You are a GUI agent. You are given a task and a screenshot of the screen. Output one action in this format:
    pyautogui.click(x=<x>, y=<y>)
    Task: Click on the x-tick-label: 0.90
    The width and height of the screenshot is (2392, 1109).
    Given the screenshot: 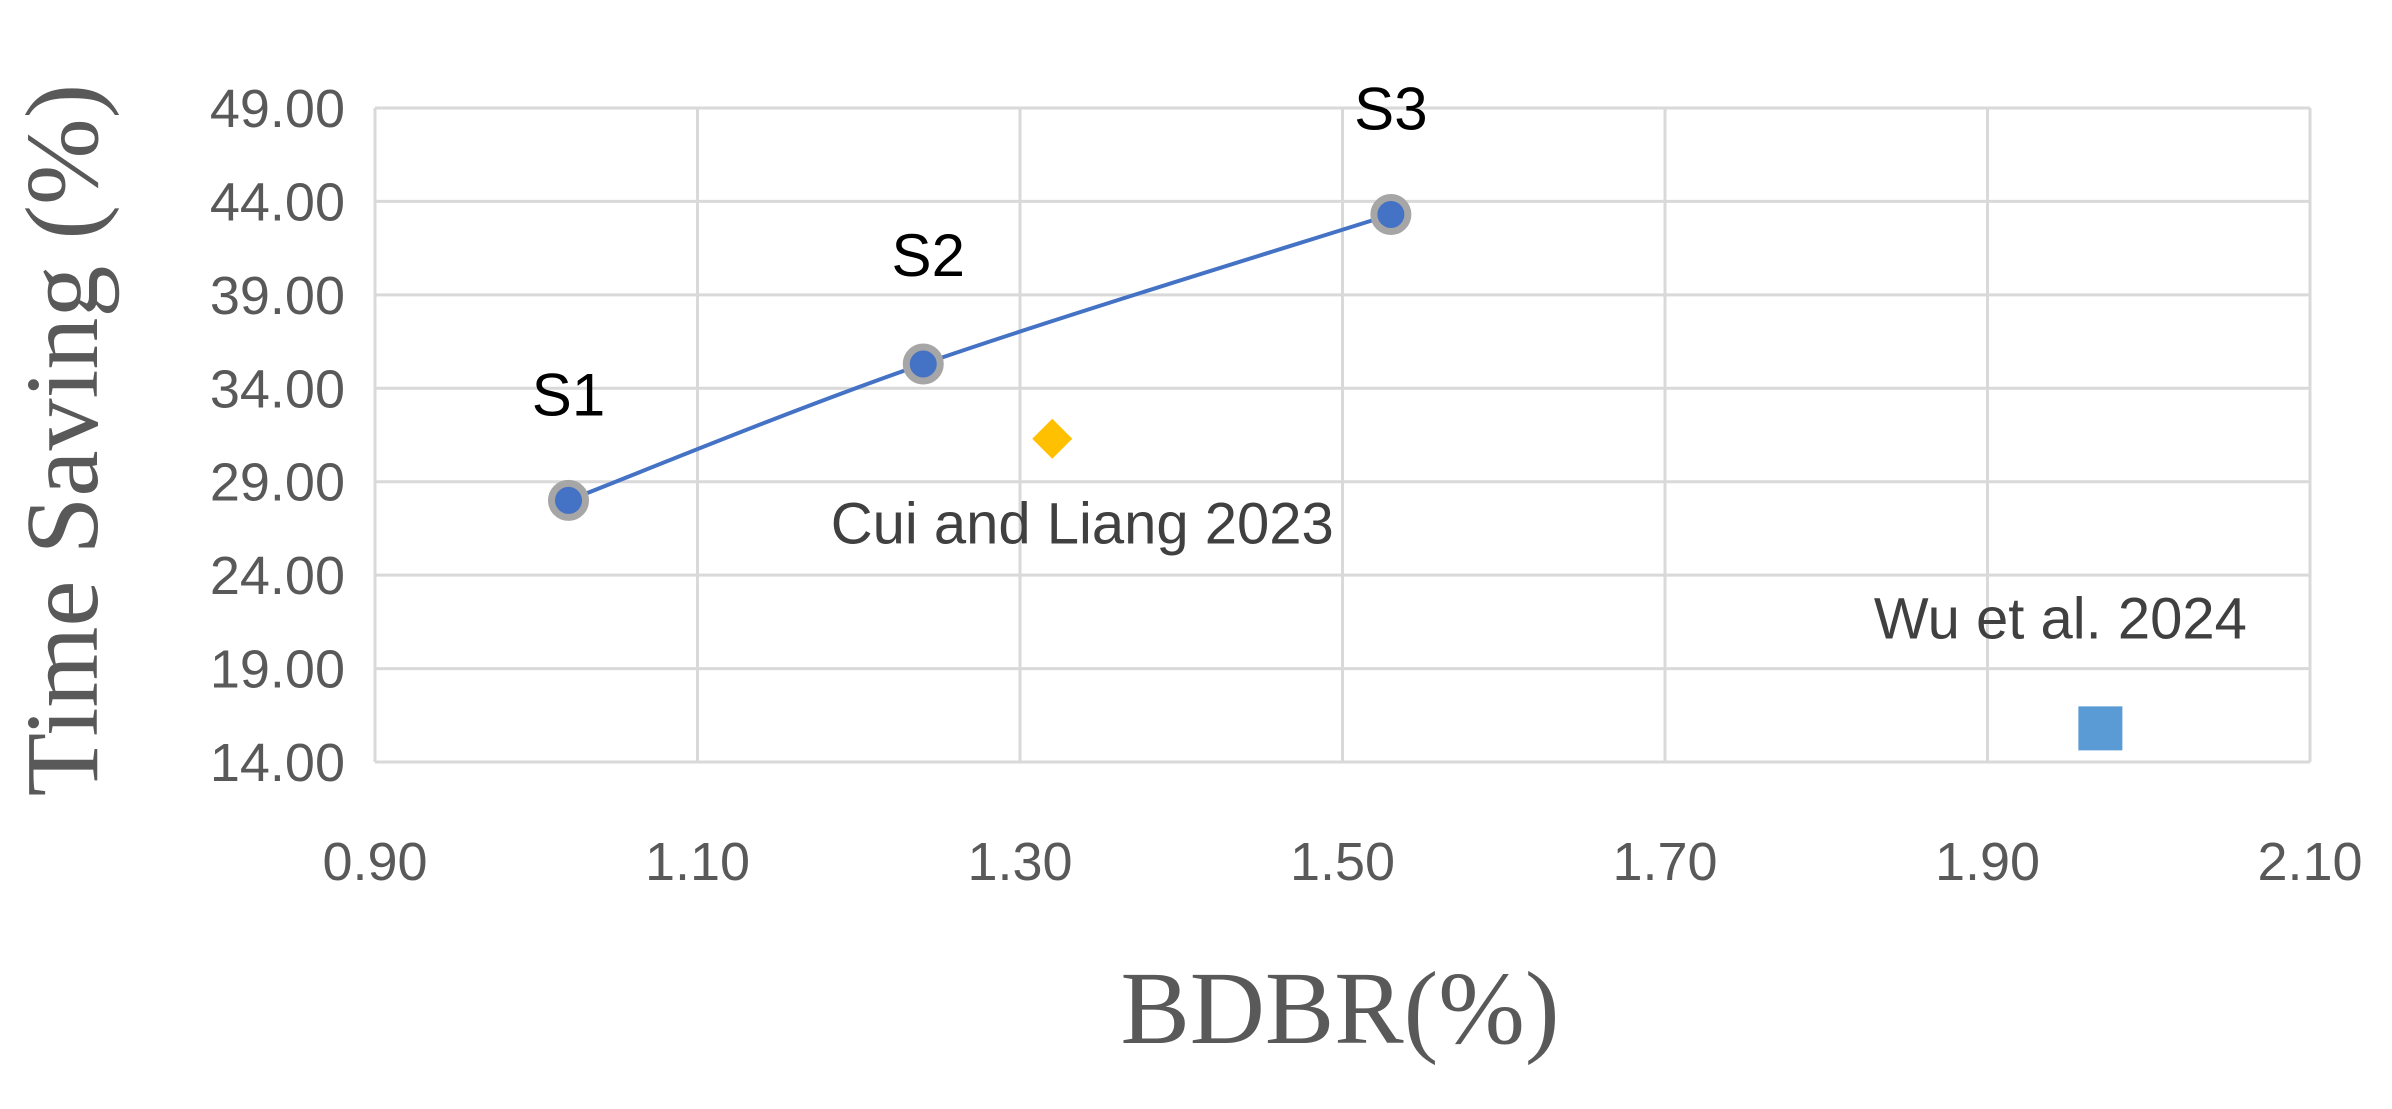 What is the action you would take?
    pyautogui.click(x=374, y=862)
    